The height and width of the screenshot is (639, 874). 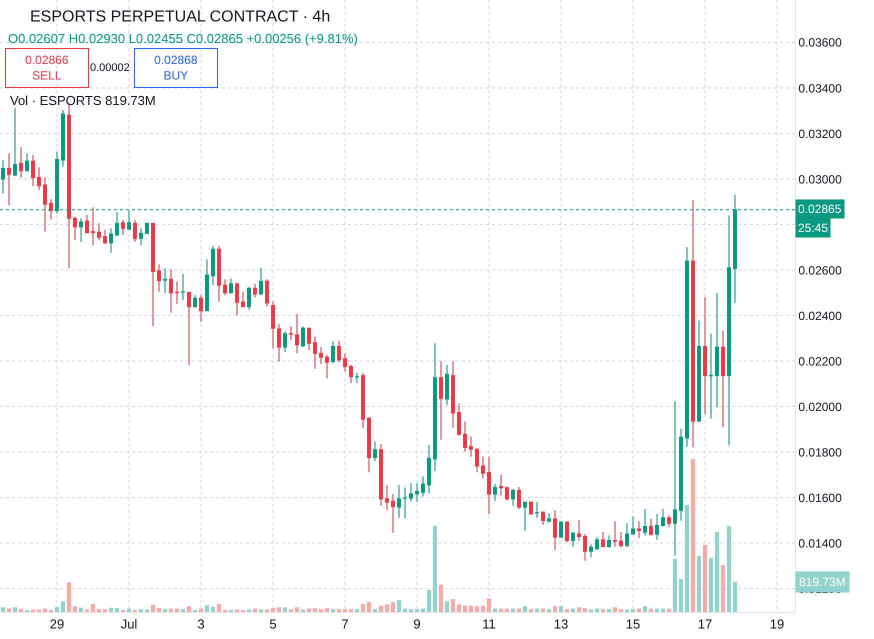 I want to click on x-tick-label: 19, so click(x=777, y=624).